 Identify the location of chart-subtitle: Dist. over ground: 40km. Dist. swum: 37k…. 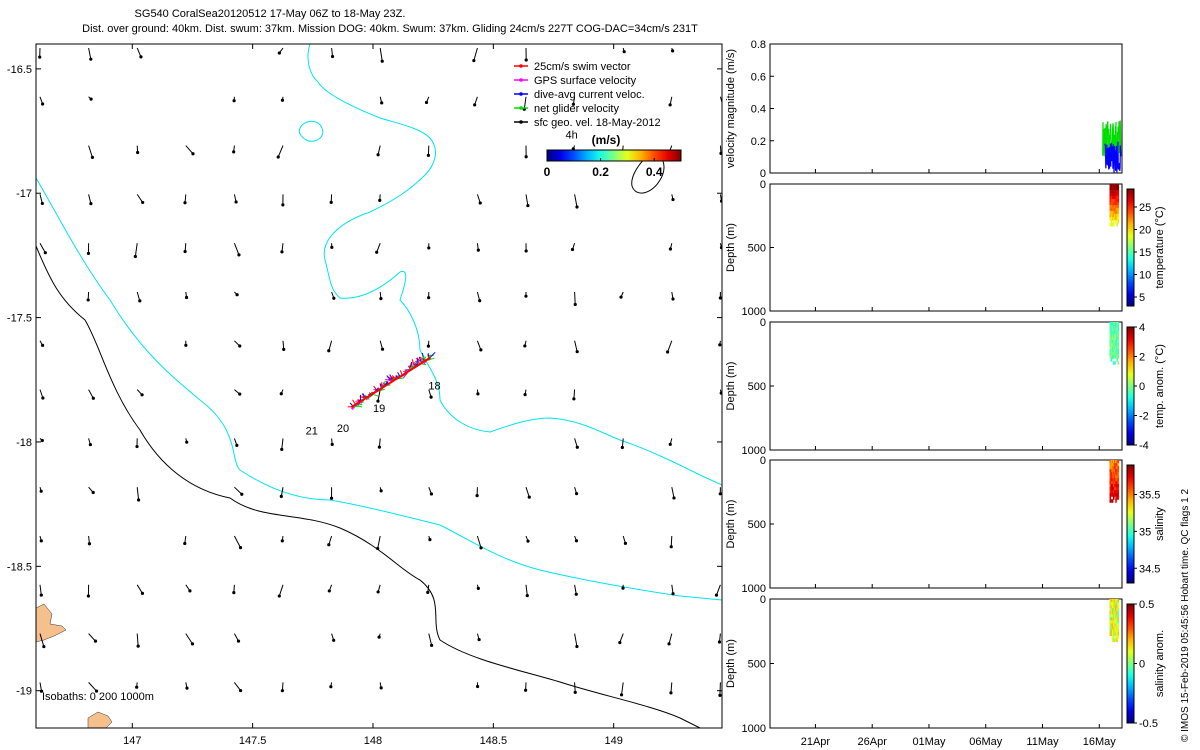
(390, 29).